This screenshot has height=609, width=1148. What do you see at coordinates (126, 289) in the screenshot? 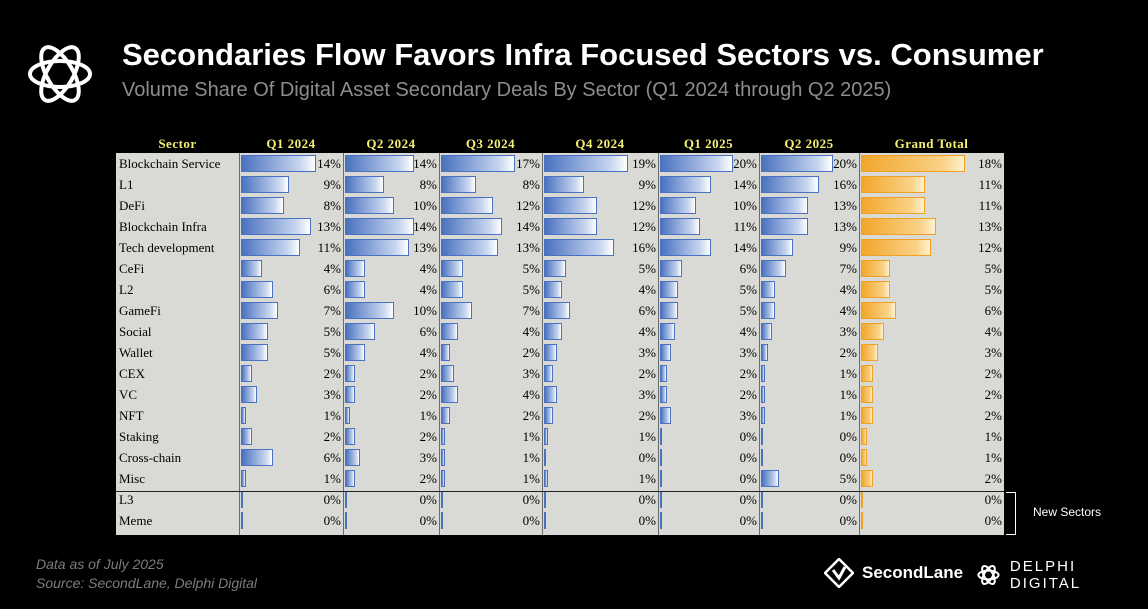
I see `sector-label: L2` at bounding box center [126, 289].